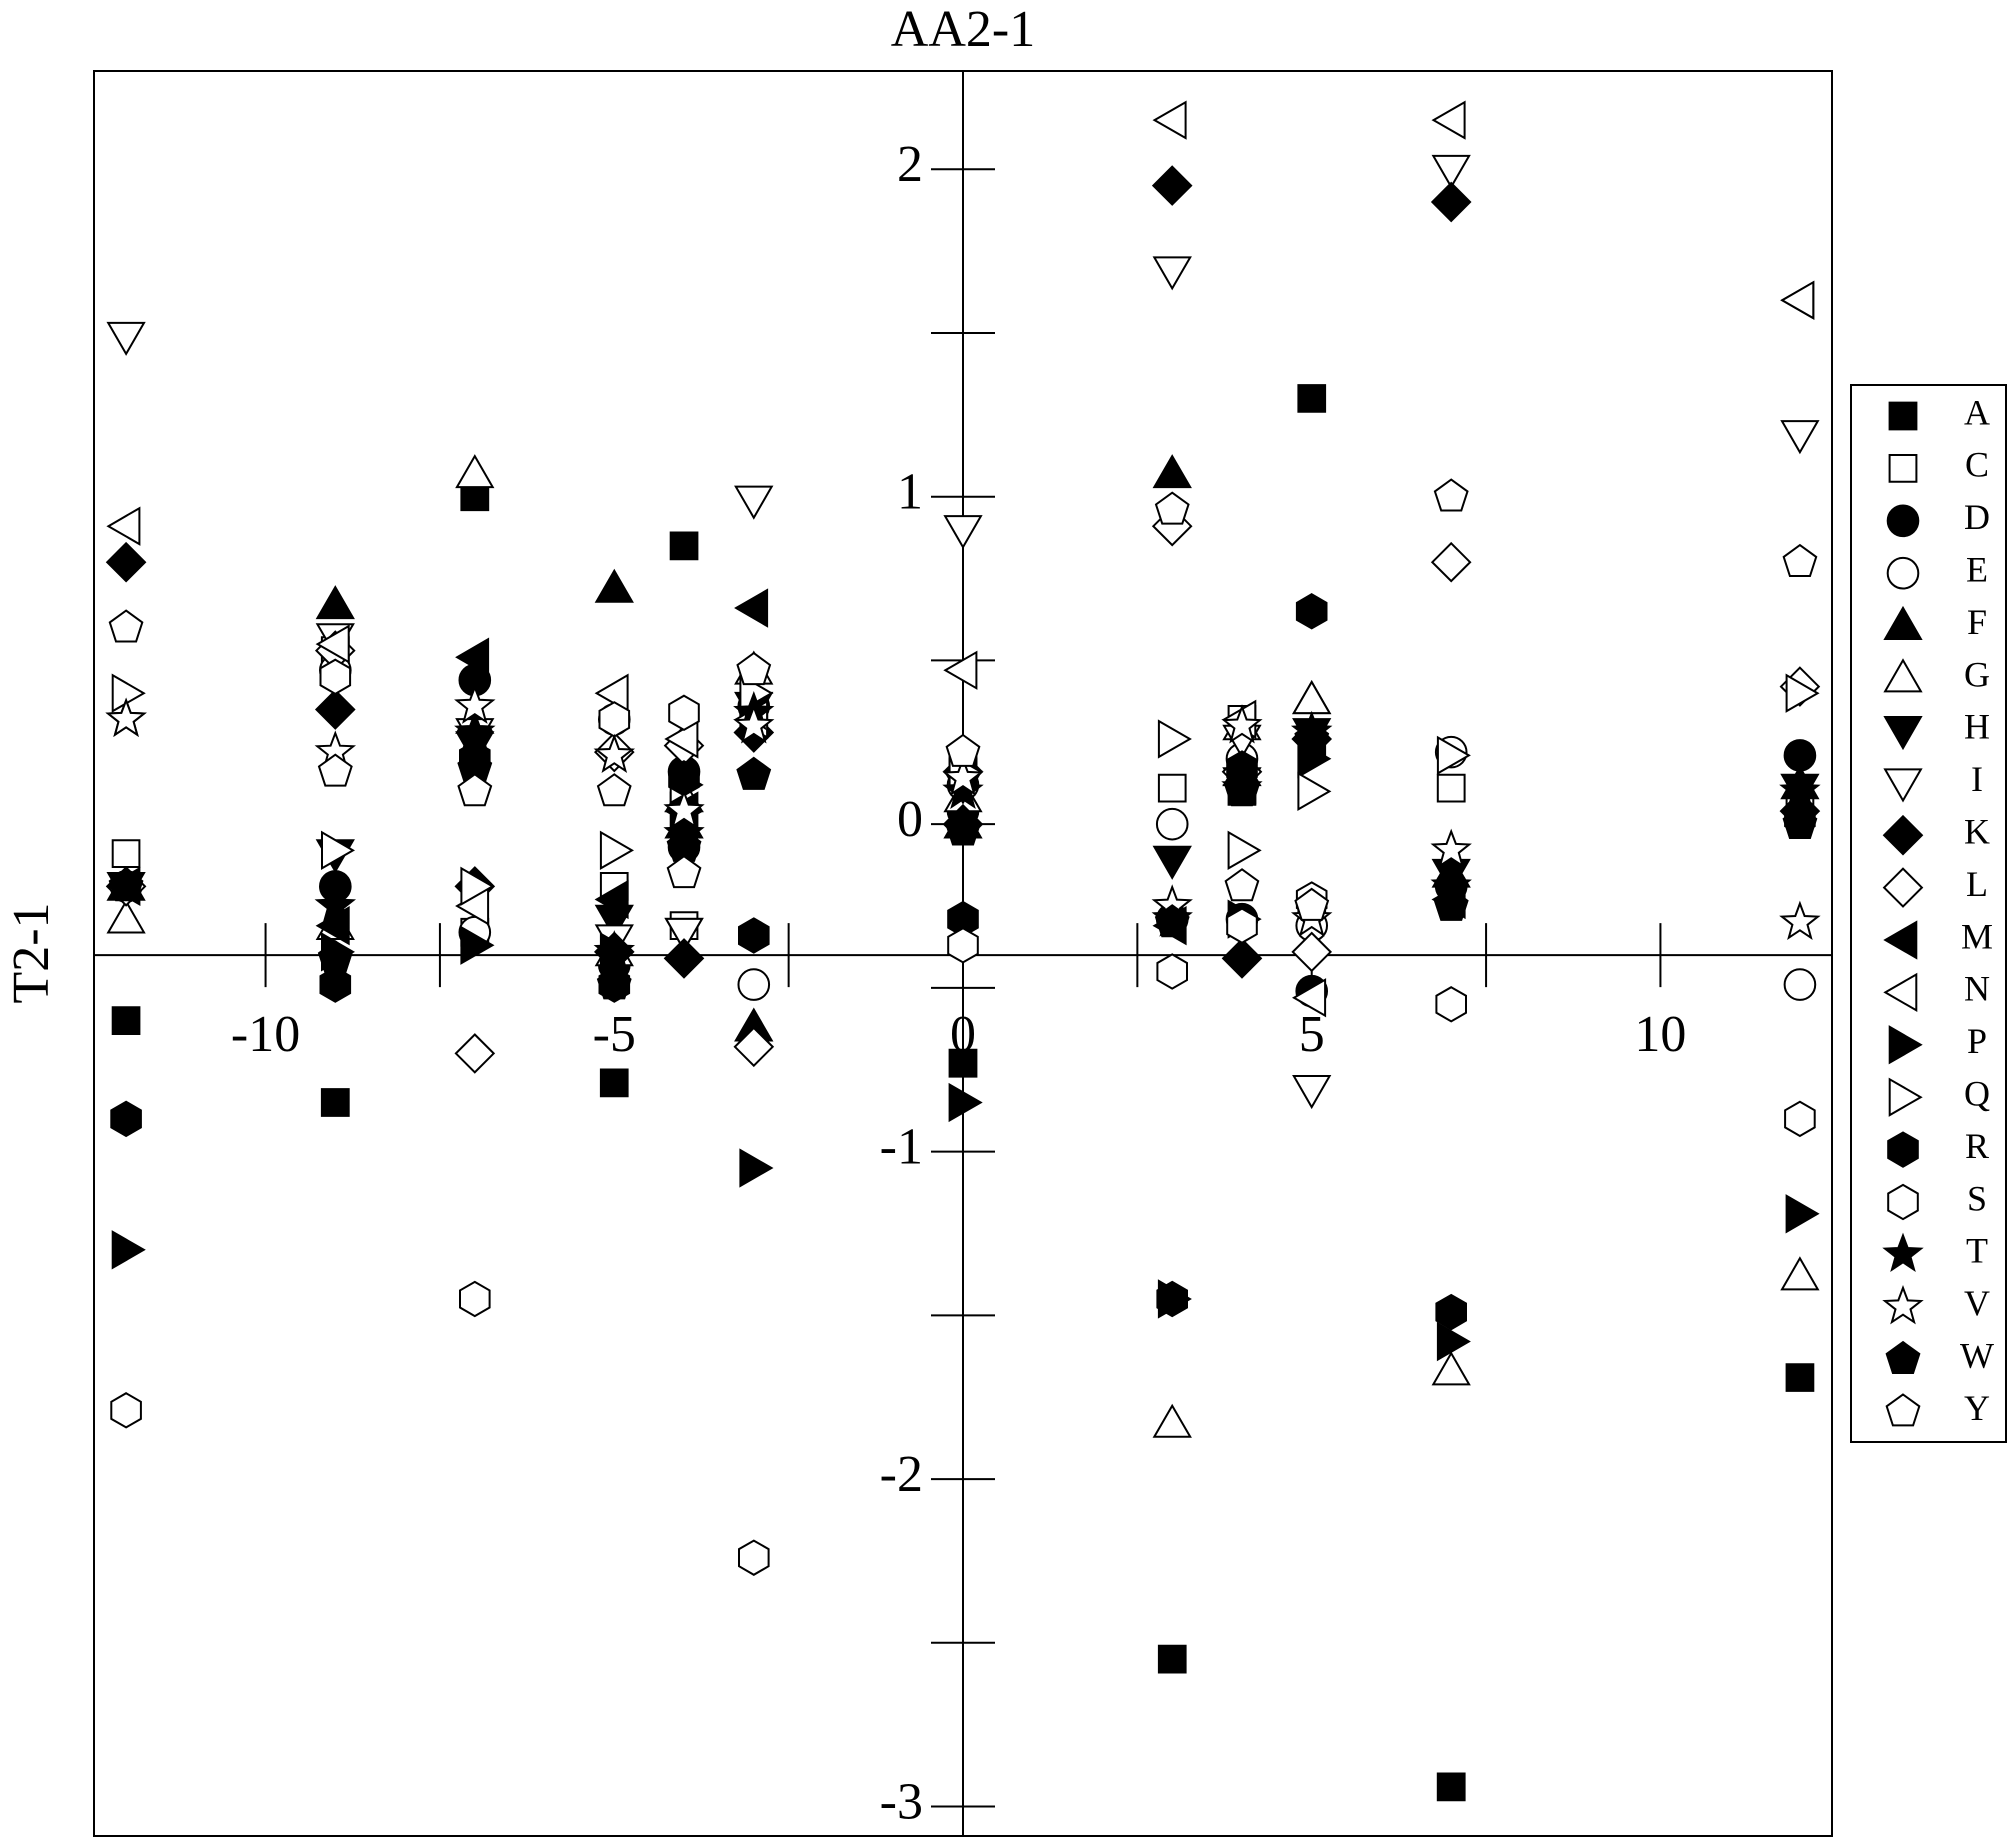 Image resolution: width=2013 pixels, height=1845 pixels. What do you see at coordinates (901, 1801) in the screenshot?
I see `y-tick-label: -3` at bounding box center [901, 1801].